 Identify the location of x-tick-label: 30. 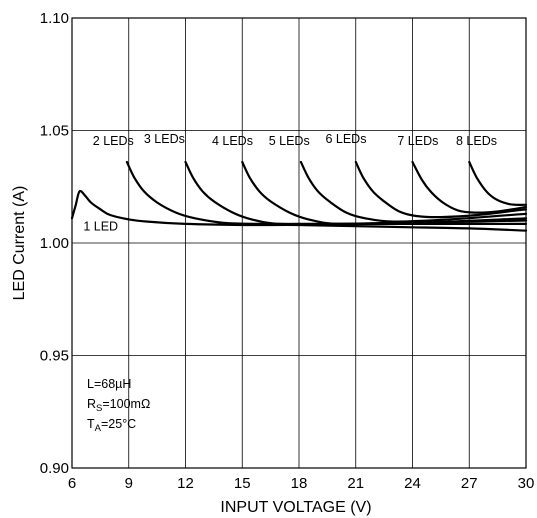
(526, 483).